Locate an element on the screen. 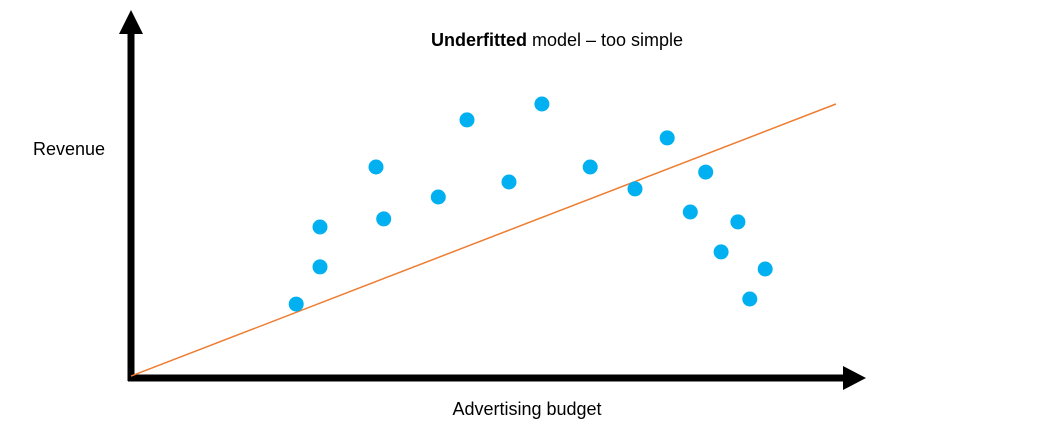 Image resolution: width=1059 pixels, height=431 pixels. y-axis-label: Revenue is located at coordinates (69, 149).